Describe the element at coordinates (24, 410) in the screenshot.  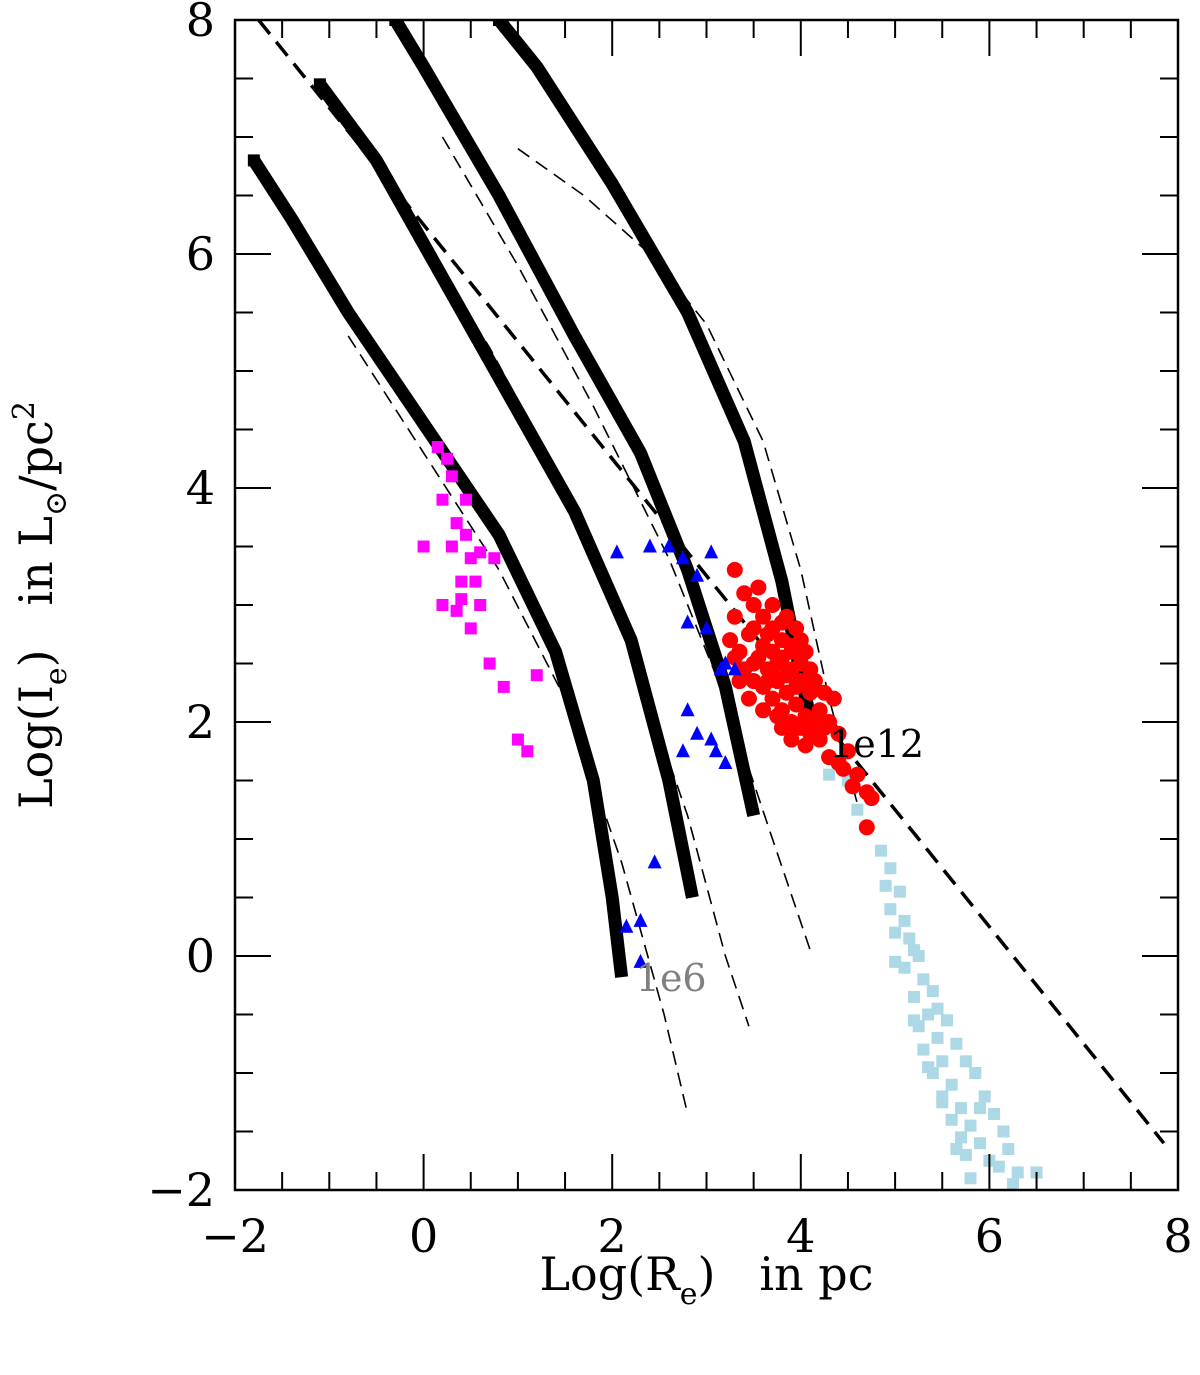
I see `y-axis-title-sup: 2` at that location.